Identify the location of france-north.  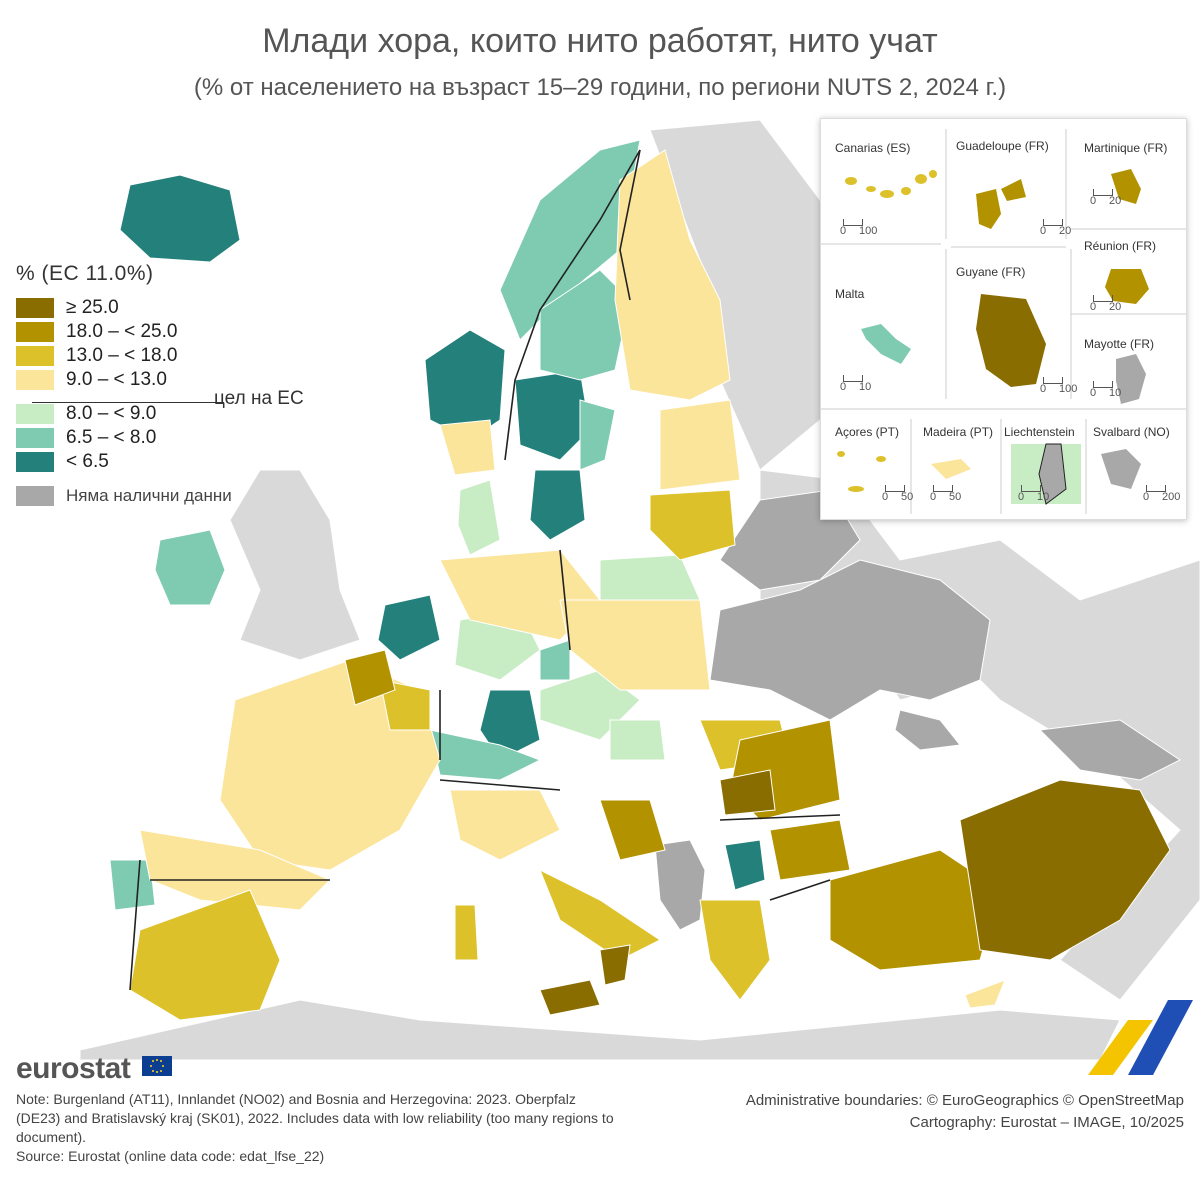
(405, 705).